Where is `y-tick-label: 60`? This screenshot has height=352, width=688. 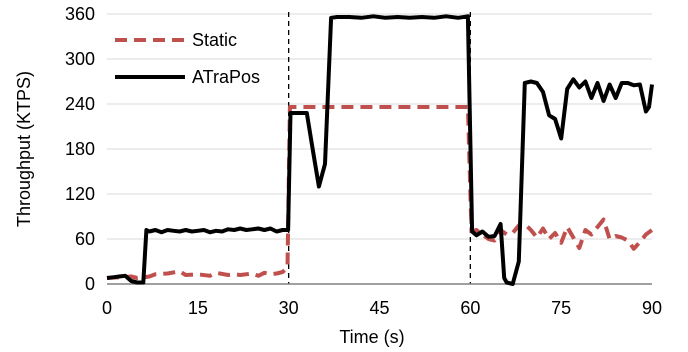 y-tick-label: 60 is located at coordinates (85, 239).